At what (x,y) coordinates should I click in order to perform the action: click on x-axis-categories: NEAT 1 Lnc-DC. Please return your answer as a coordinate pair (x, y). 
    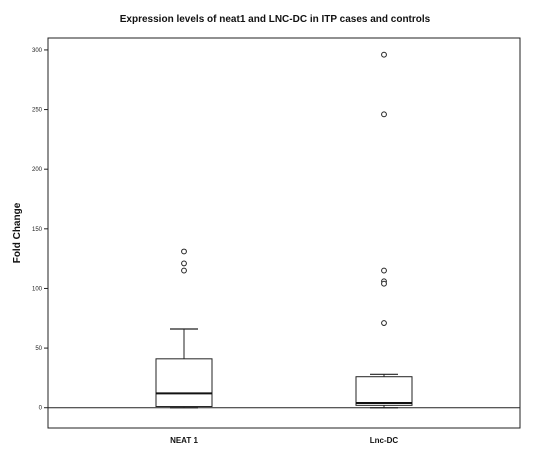
    Looking at the image, I should click on (284, 440).